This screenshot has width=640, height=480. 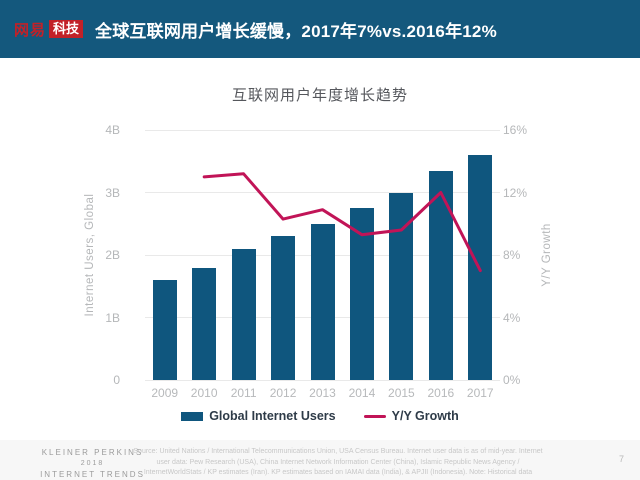 What do you see at coordinates (112, 192) in the screenshot?
I see `left-tick-label: 3B` at bounding box center [112, 192].